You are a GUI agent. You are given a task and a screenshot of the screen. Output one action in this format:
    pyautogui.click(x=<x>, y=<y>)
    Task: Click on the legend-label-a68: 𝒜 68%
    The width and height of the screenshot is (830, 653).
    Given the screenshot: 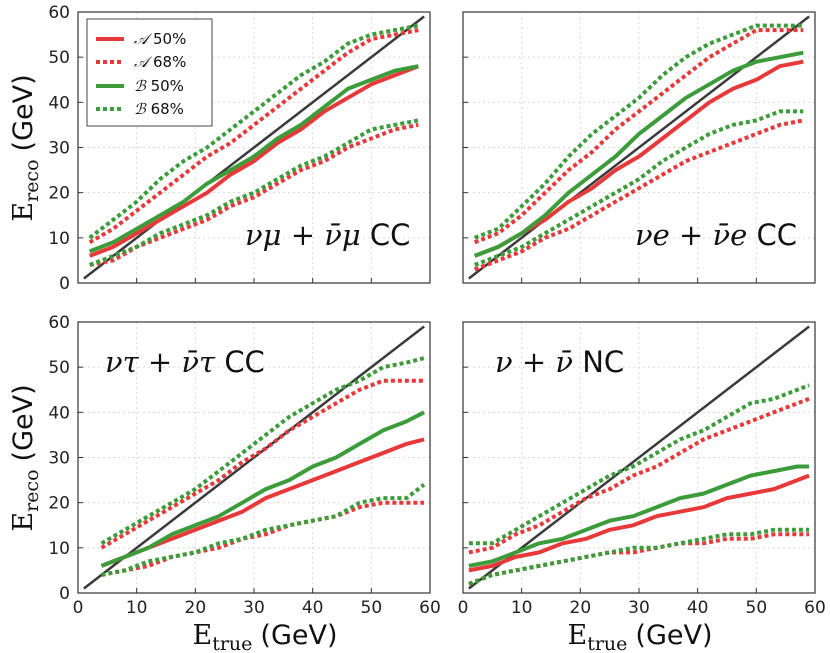 What is the action you would take?
    pyautogui.click(x=160, y=62)
    